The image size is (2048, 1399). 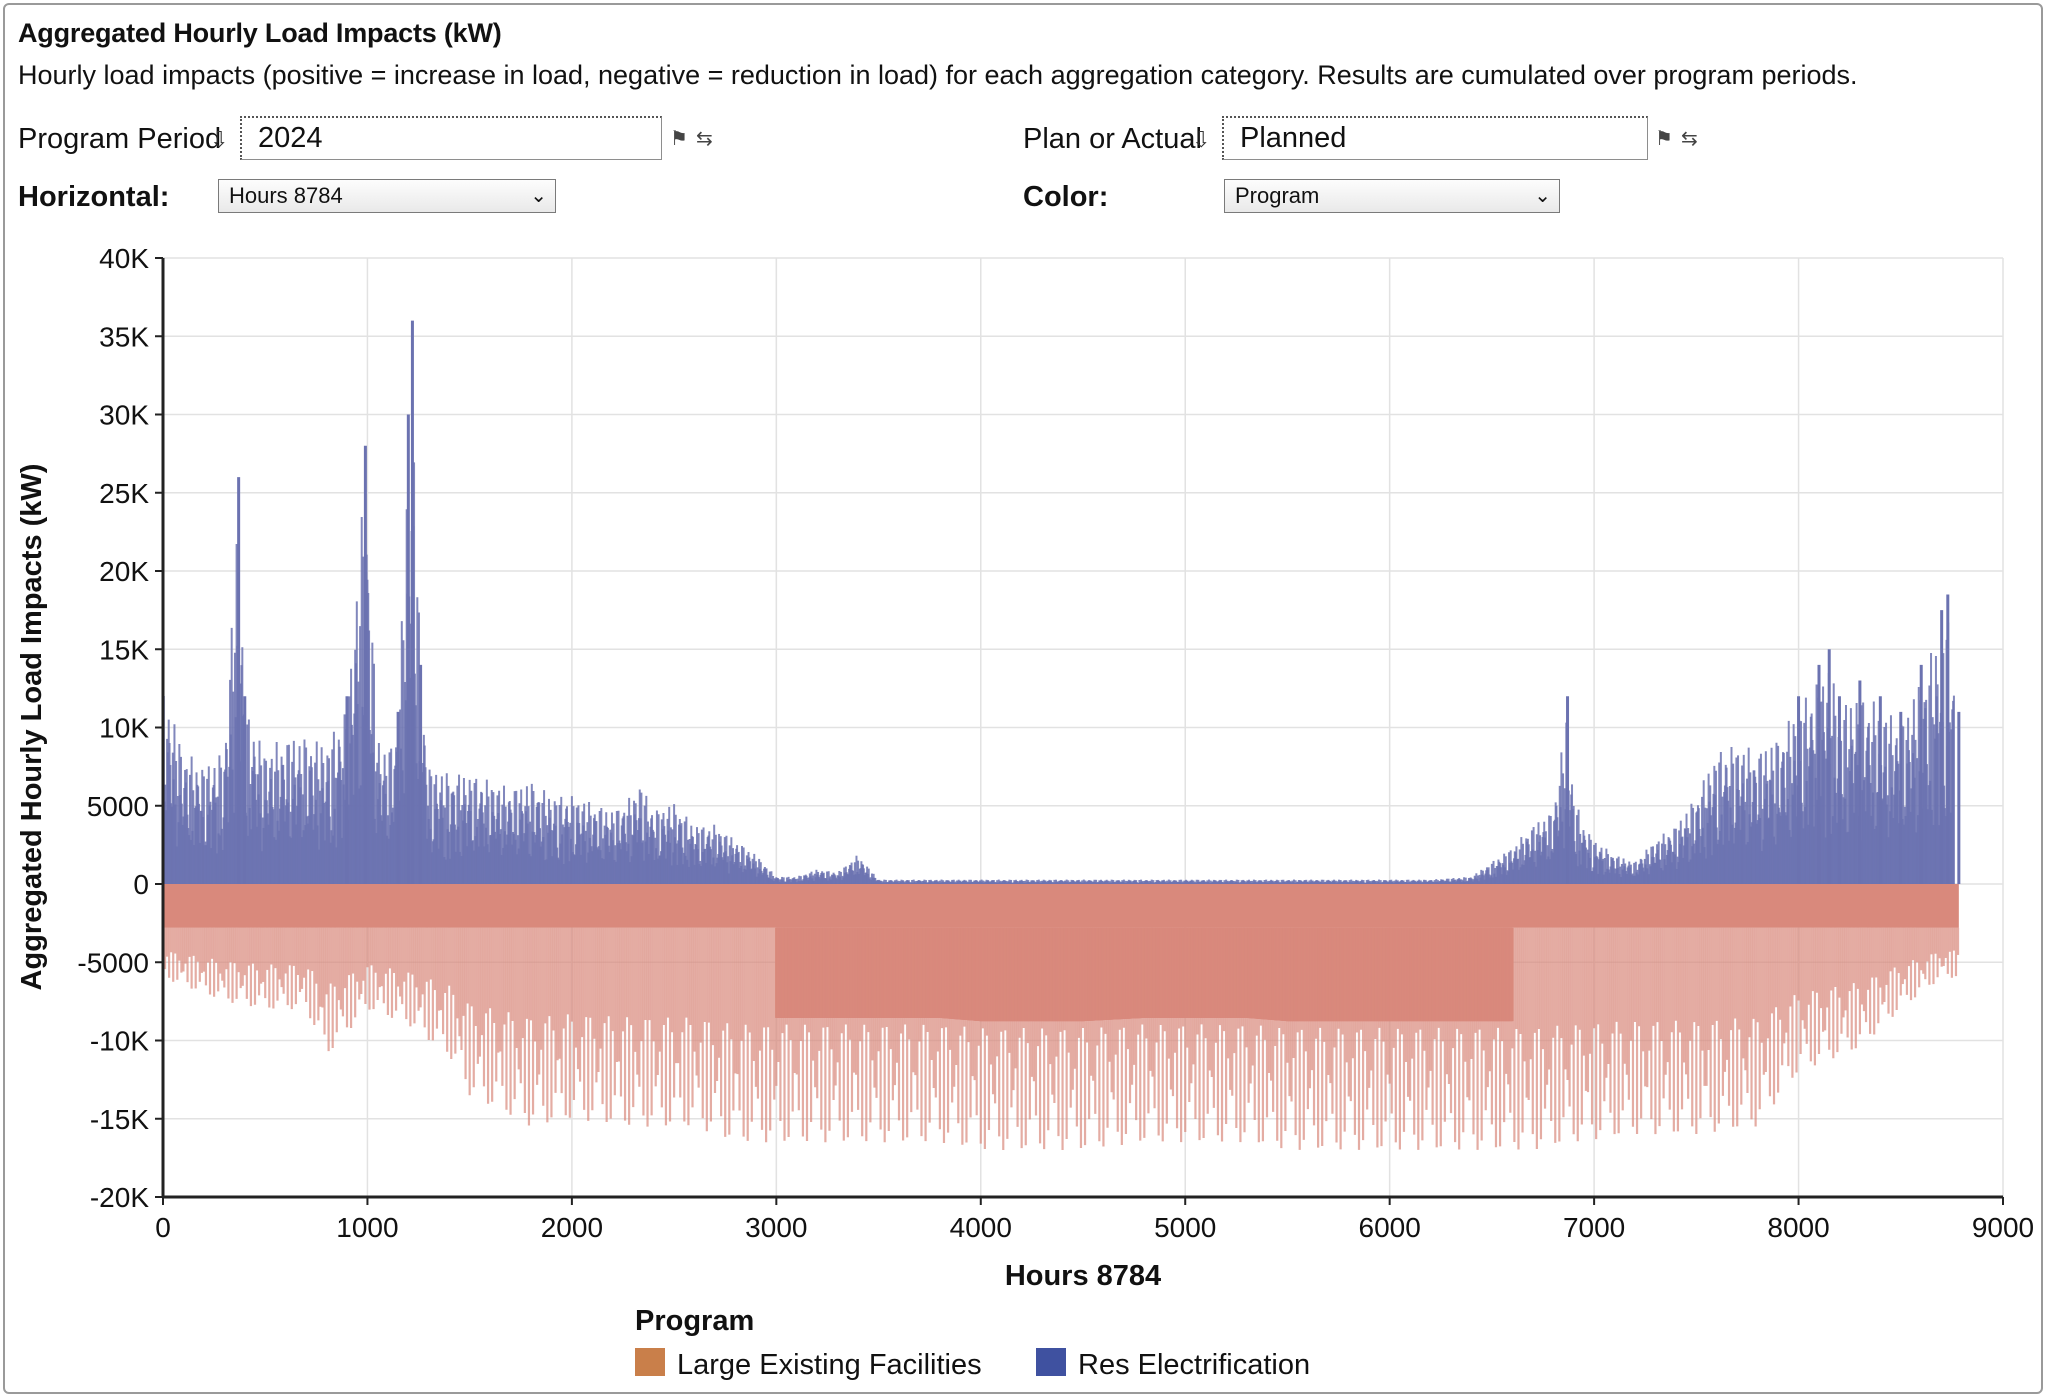 What do you see at coordinates (124, 415) in the screenshot?
I see `y-tick-label: 30K` at bounding box center [124, 415].